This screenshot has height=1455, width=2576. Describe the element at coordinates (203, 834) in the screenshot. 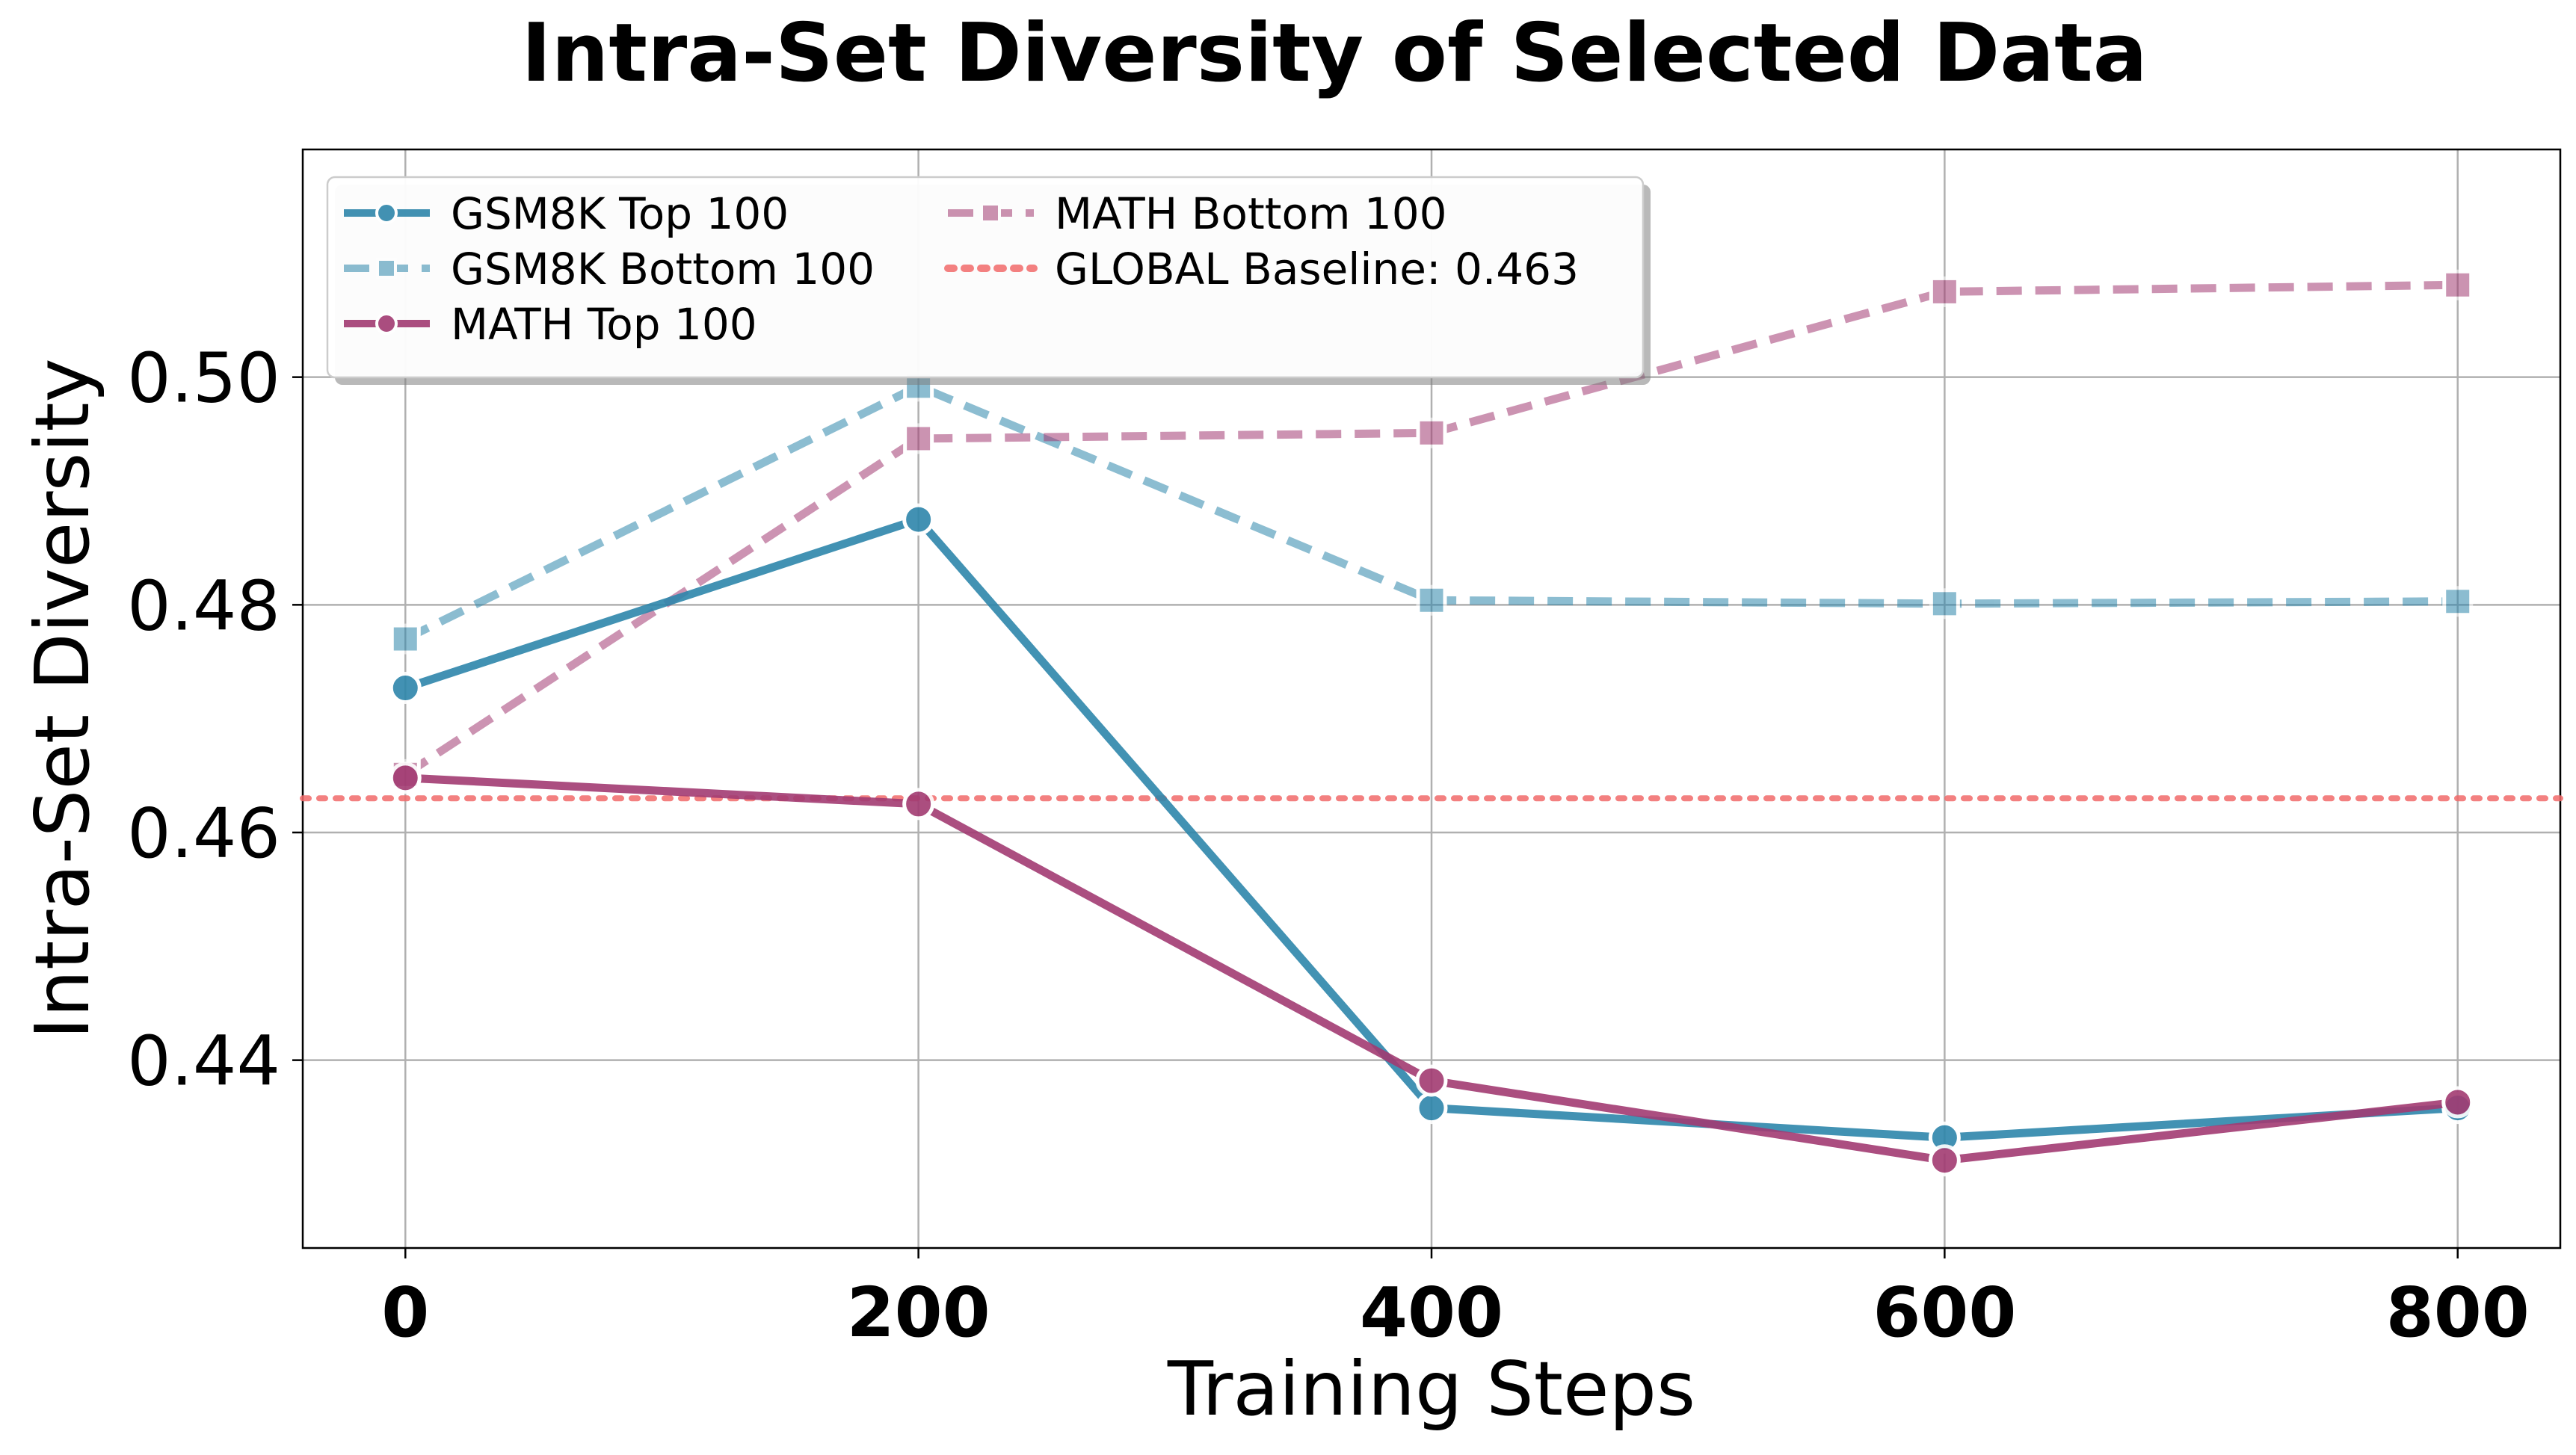

I see `y-tick-label: 0.46` at that location.